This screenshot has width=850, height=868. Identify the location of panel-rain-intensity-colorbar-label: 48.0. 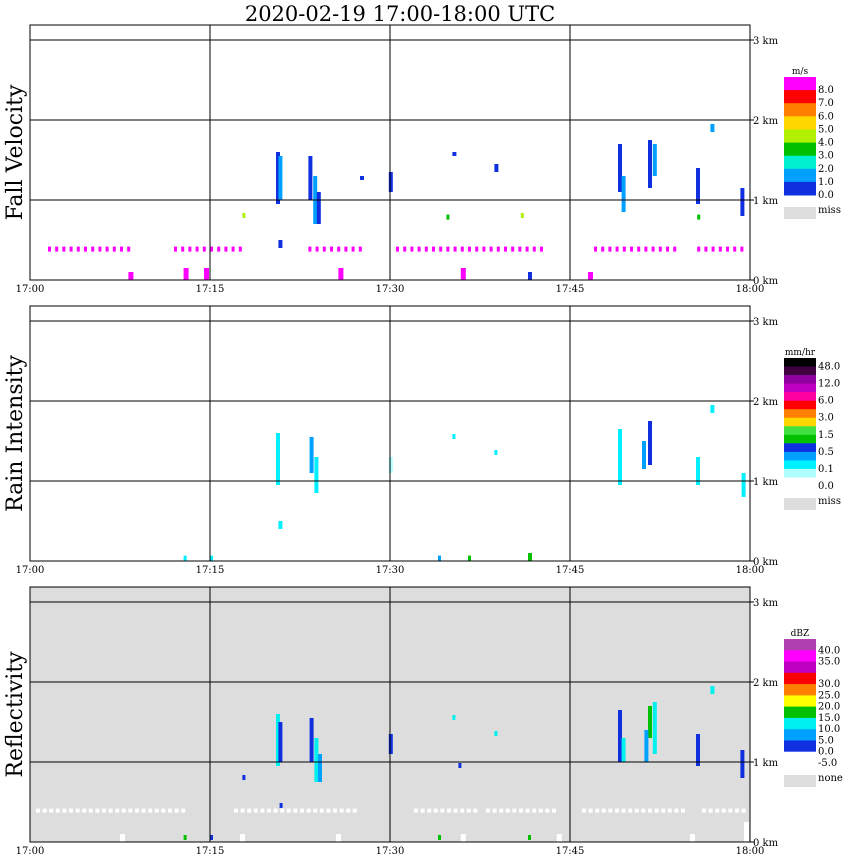
(829, 367).